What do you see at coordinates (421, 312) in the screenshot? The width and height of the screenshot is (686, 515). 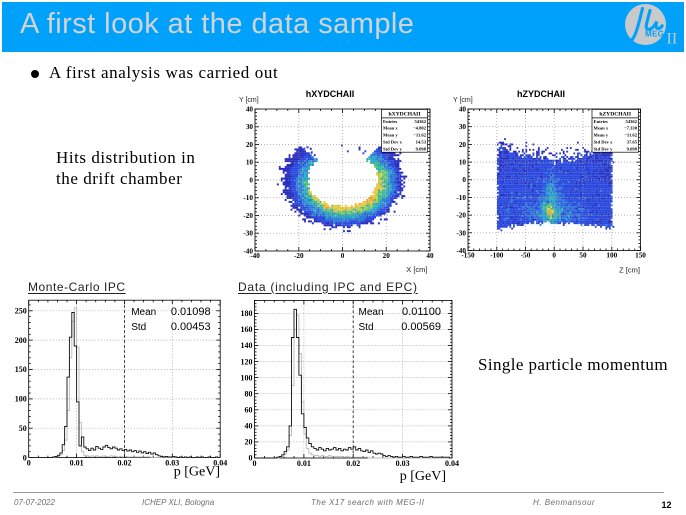 I see `svg-text: 0.01100` at bounding box center [421, 312].